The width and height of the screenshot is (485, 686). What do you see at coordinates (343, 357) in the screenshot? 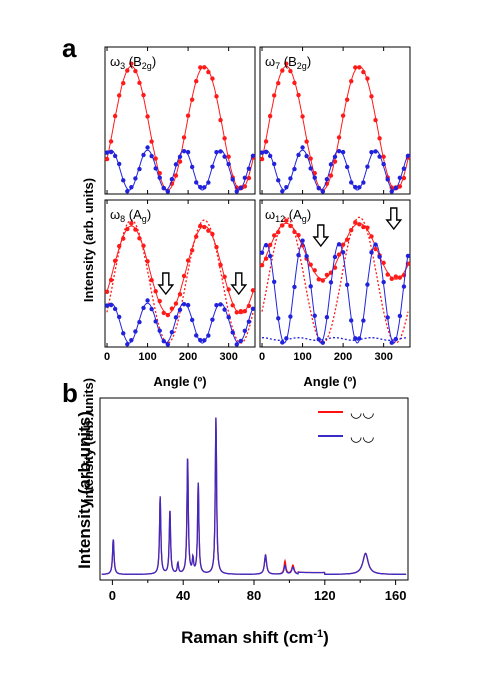
I see `x-tick-label: 200` at bounding box center [343, 357].